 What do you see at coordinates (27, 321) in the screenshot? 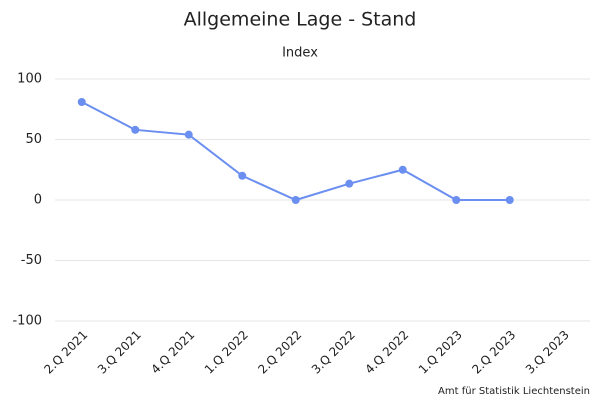
I see `y-tick-label: -100` at bounding box center [27, 321].